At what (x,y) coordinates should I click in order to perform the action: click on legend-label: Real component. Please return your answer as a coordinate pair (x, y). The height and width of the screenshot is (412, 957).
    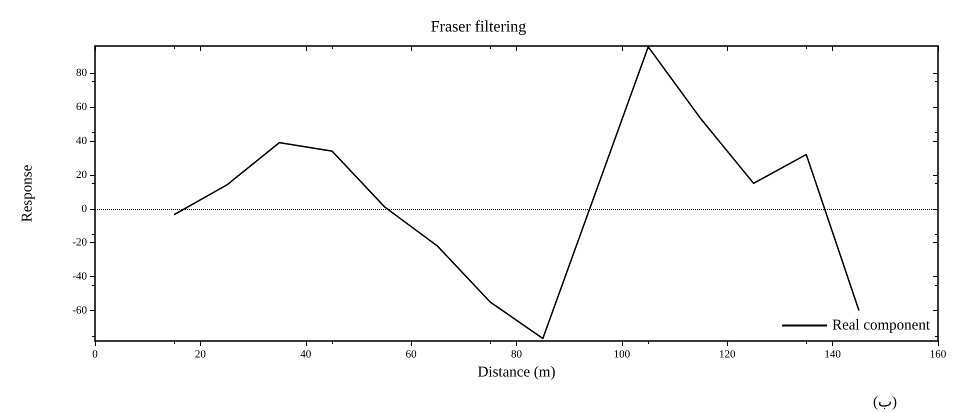
    Looking at the image, I should click on (881, 326).